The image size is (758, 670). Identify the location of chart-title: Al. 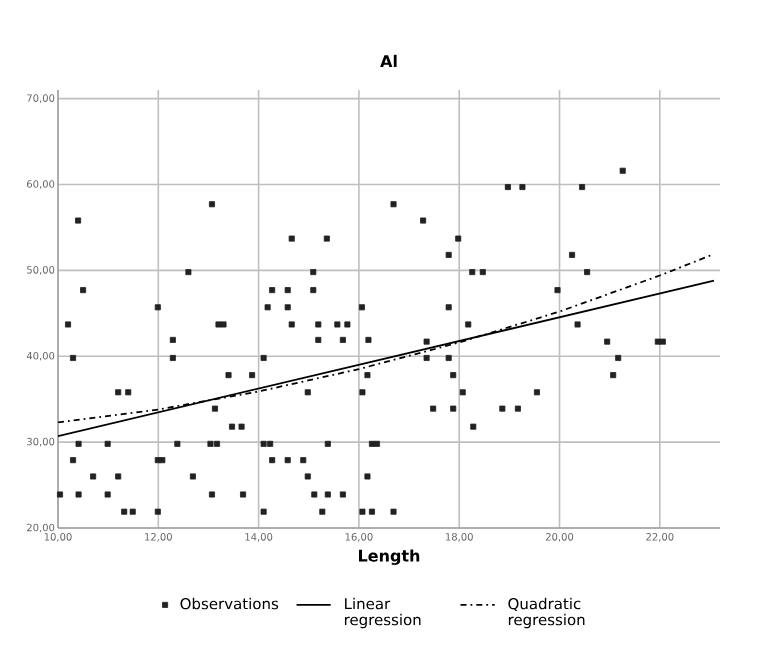
(388, 60).